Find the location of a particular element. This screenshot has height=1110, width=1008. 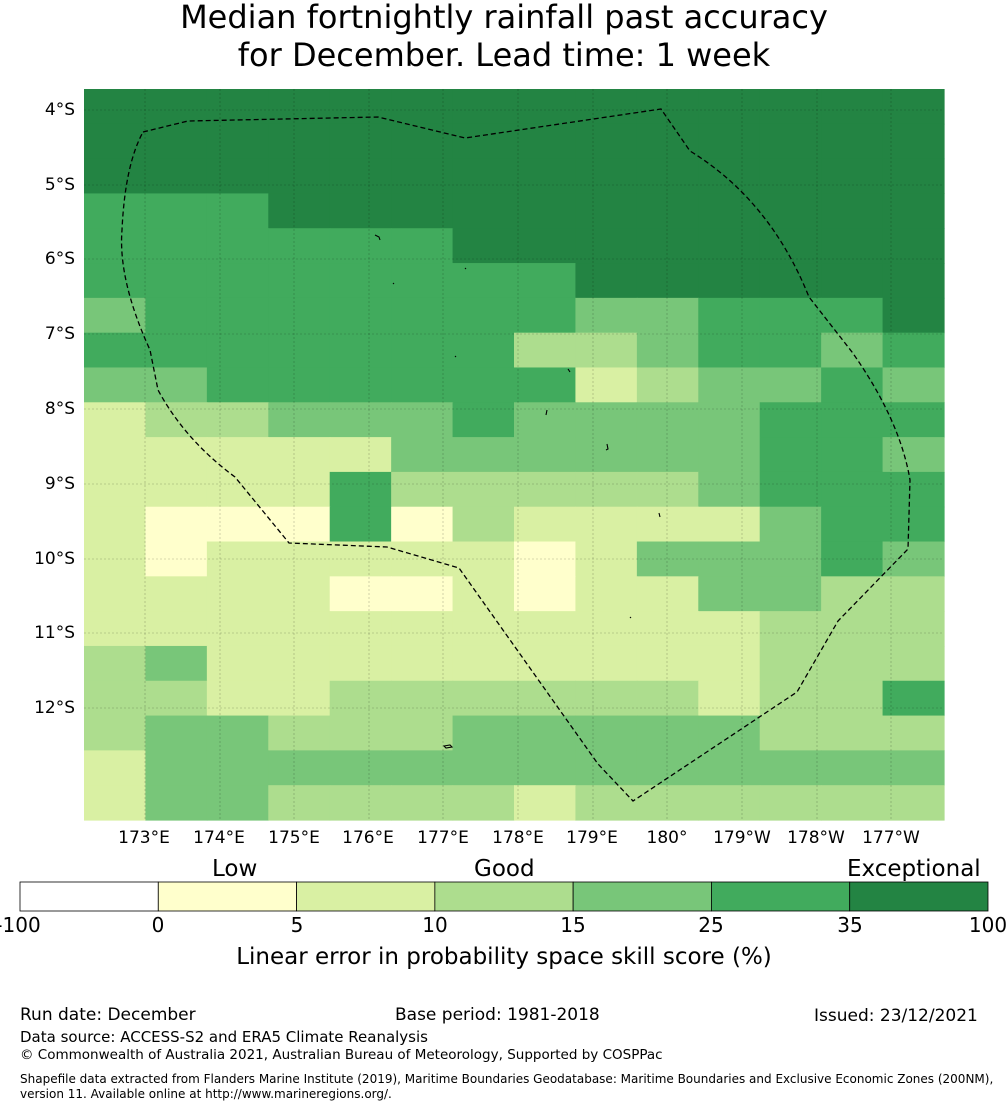

map-title-line-2: for December. Lead time: 1 week is located at coordinates (504, 55).